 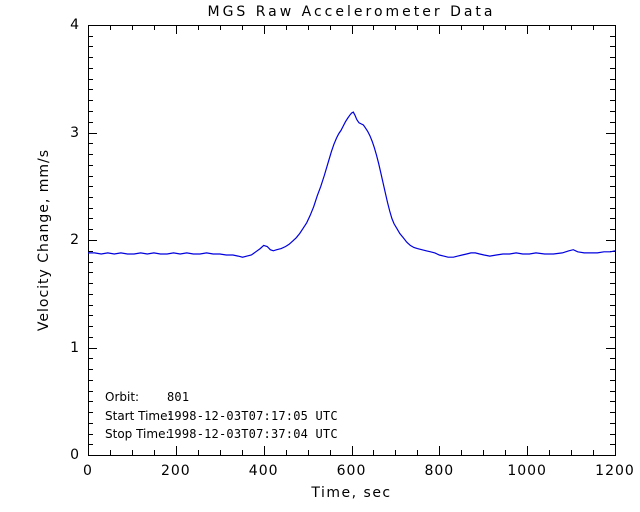 I want to click on annotation-row-orbit: Orbit: 801, so click(x=147, y=397).